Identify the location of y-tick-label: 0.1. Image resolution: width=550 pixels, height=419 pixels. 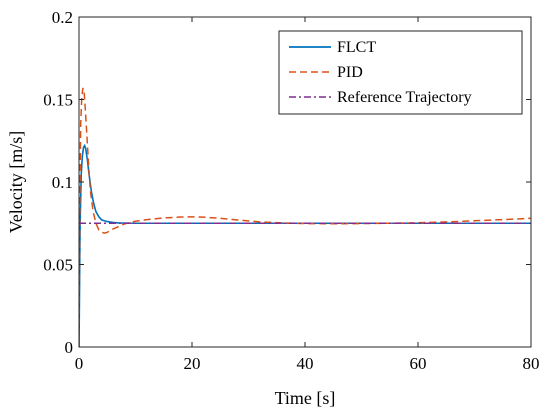
(62, 182).